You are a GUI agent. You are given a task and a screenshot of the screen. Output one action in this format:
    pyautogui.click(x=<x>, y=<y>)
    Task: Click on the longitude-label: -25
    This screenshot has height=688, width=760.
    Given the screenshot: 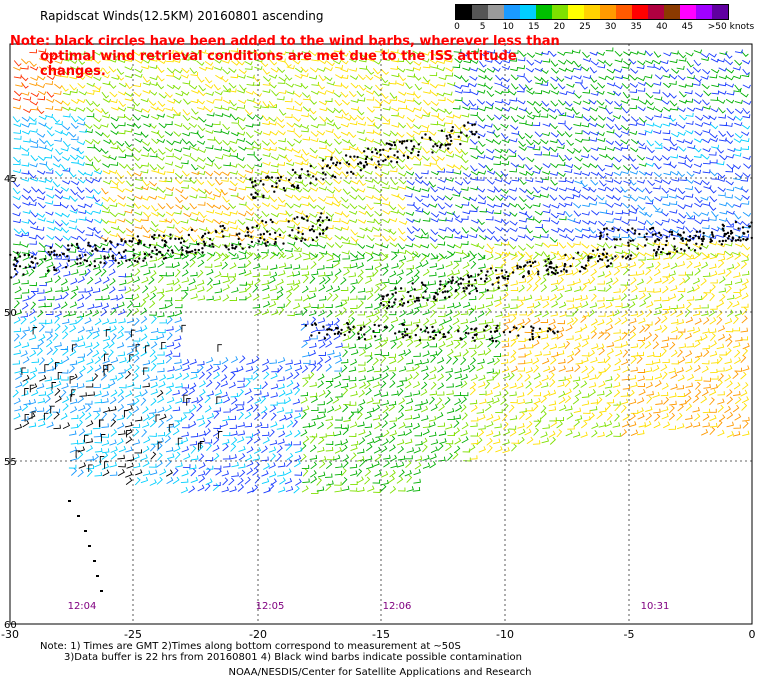 What is the action you would take?
    pyautogui.click(x=133, y=634)
    